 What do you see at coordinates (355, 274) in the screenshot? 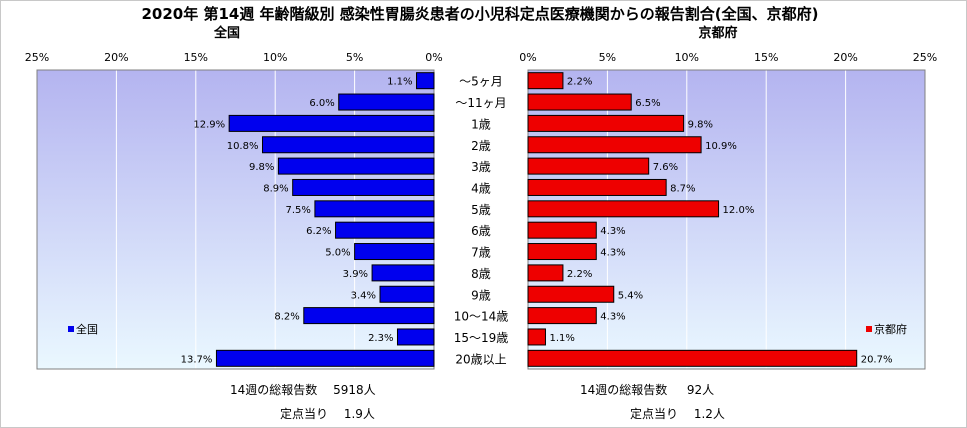
I see `data-label-national: 3.9%` at bounding box center [355, 274].